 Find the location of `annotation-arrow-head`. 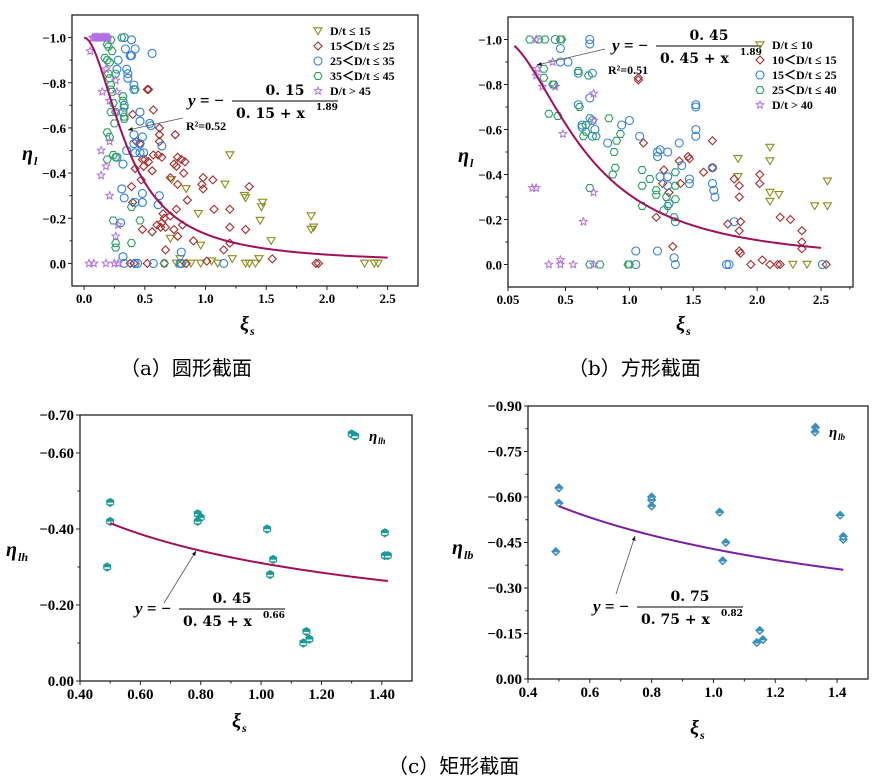

annotation-arrow-head is located at coordinates (633, 538).